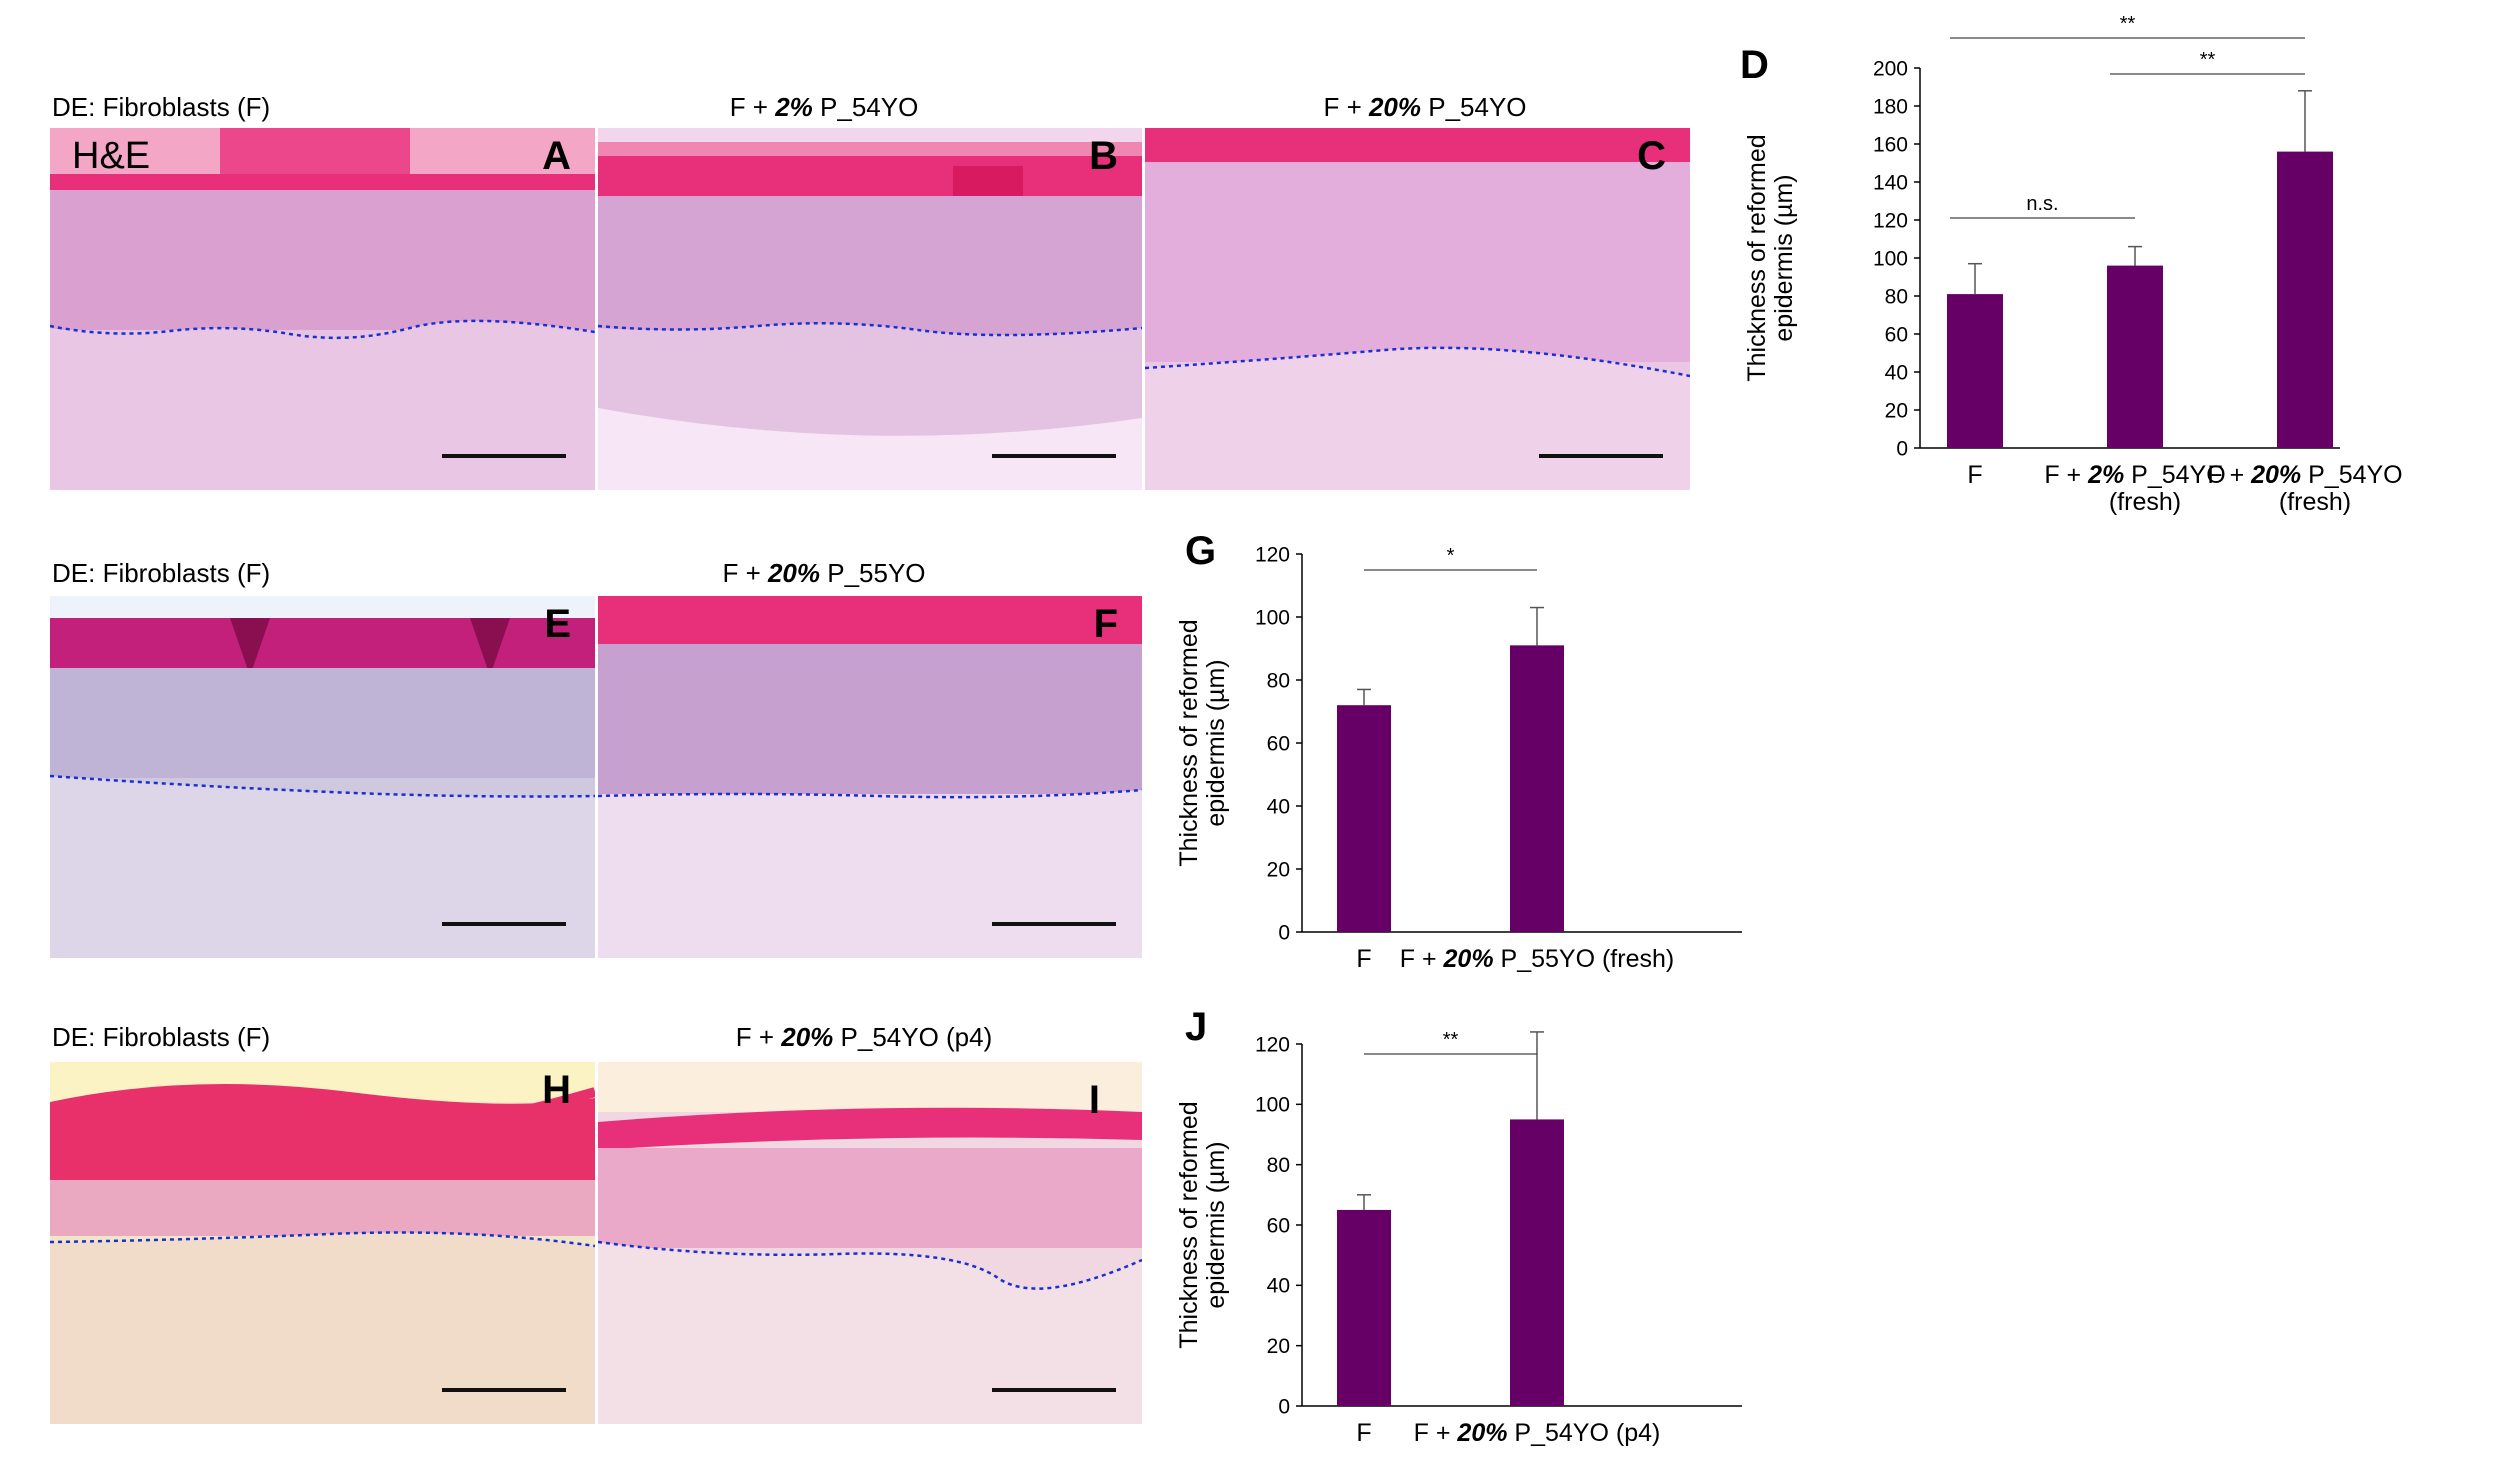  I want to click on histology-panel-b: B, so click(870, 309).